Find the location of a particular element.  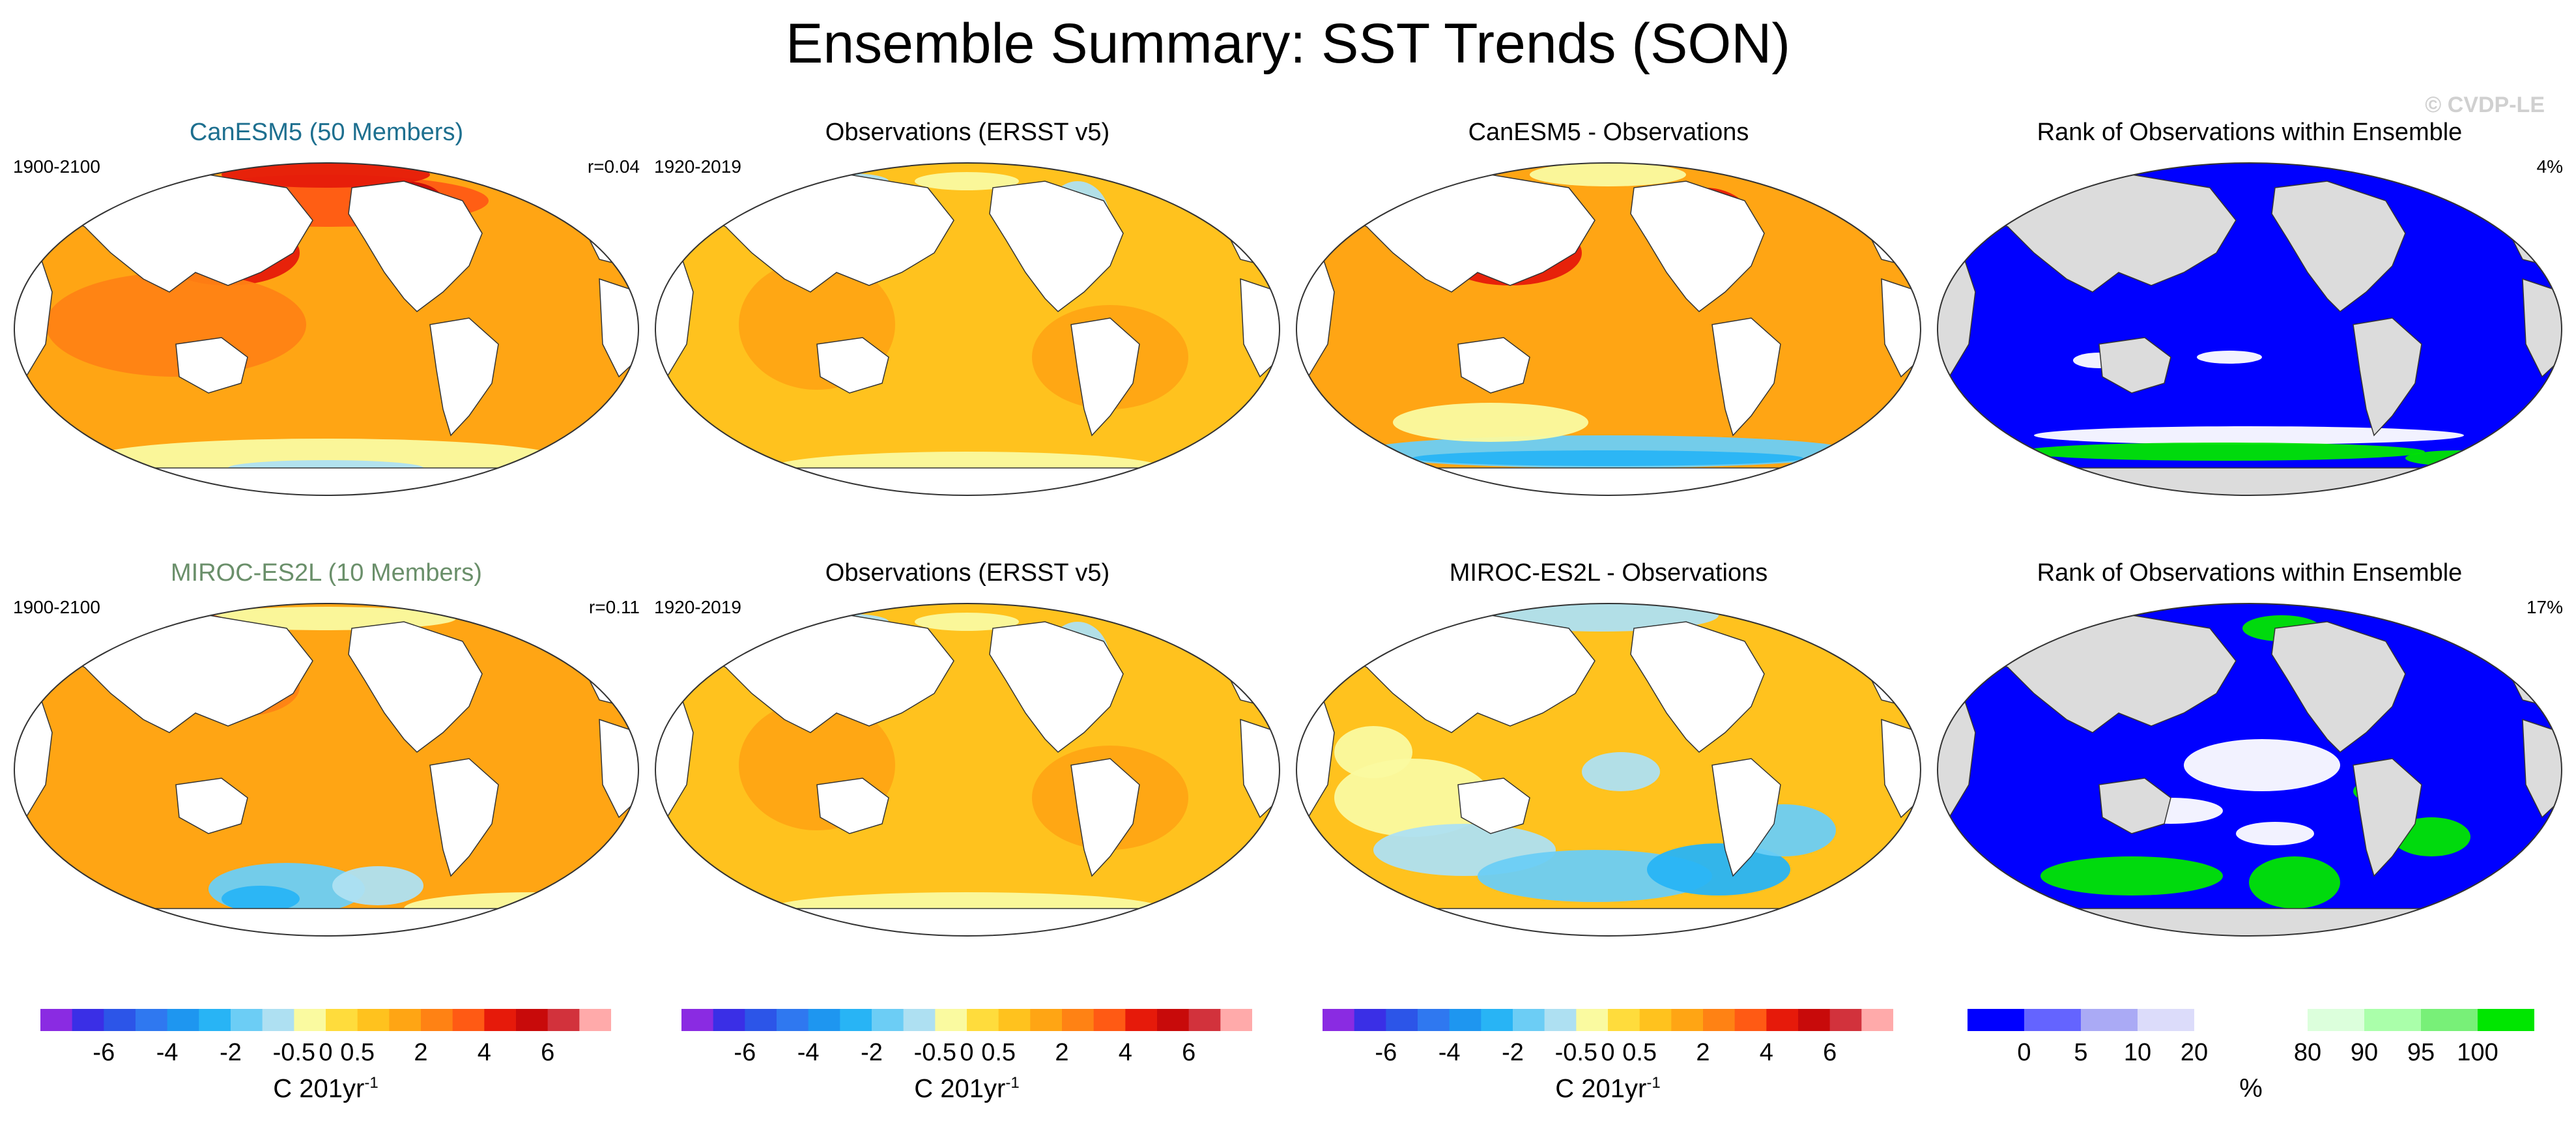

colorbar-tick-label: 80 is located at coordinates (2307, 1053).